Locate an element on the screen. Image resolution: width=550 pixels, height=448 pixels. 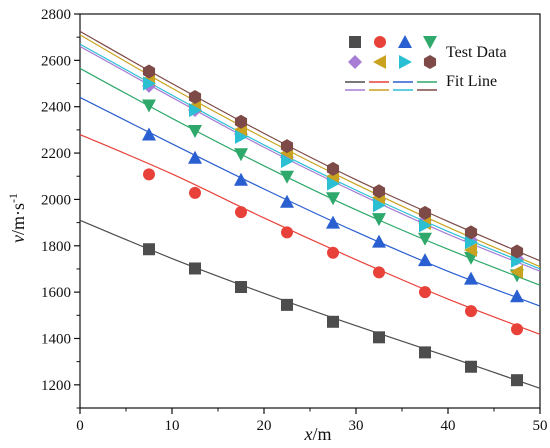
y-axis-ticks: 1200 1400 1600 1800 2000 2200 2400 2600 2800 is located at coordinates (60, 208).